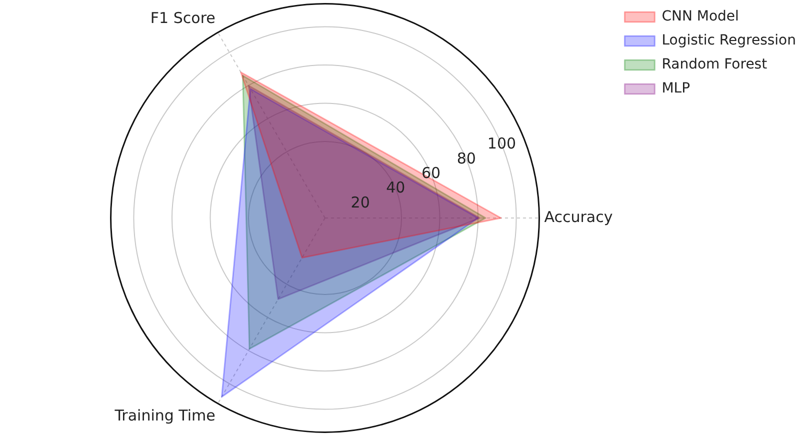 The height and width of the screenshot is (437, 806). Describe the element at coordinates (578, 217) in the screenshot. I see `spoke-label: Accuracy` at that location.